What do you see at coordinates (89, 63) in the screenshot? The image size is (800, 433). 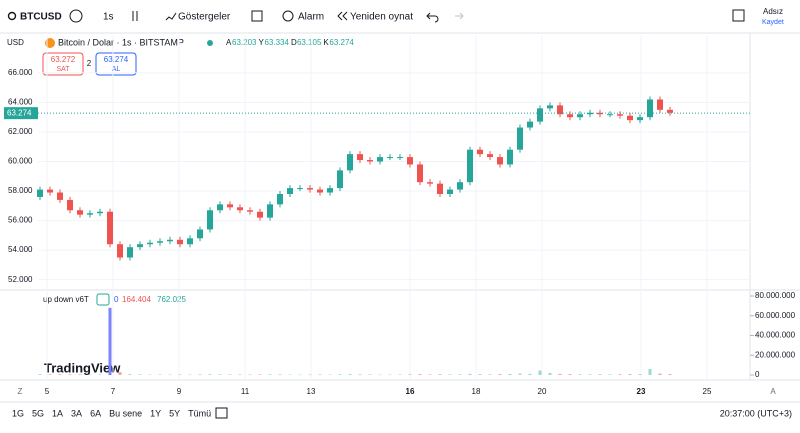 I see `spread: 2` at bounding box center [89, 63].